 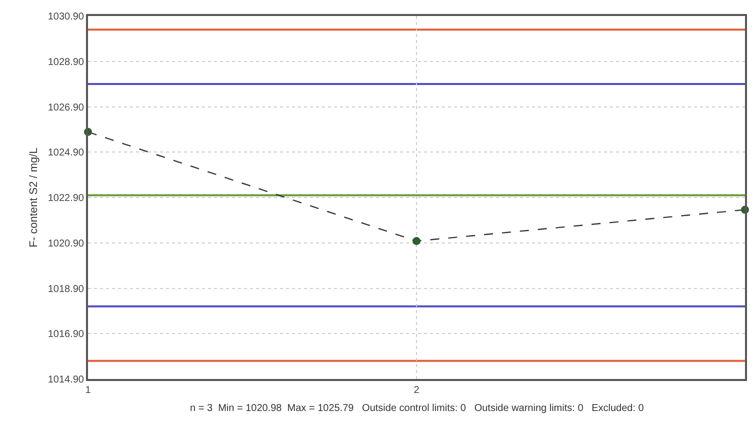 What do you see at coordinates (417, 408) in the screenshot?
I see `text: n = 3 Min = 1020.98 Max = 1025.79 Outside control limits: 0 Outside warning limits: 0 Excluded: 0` at bounding box center [417, 408].